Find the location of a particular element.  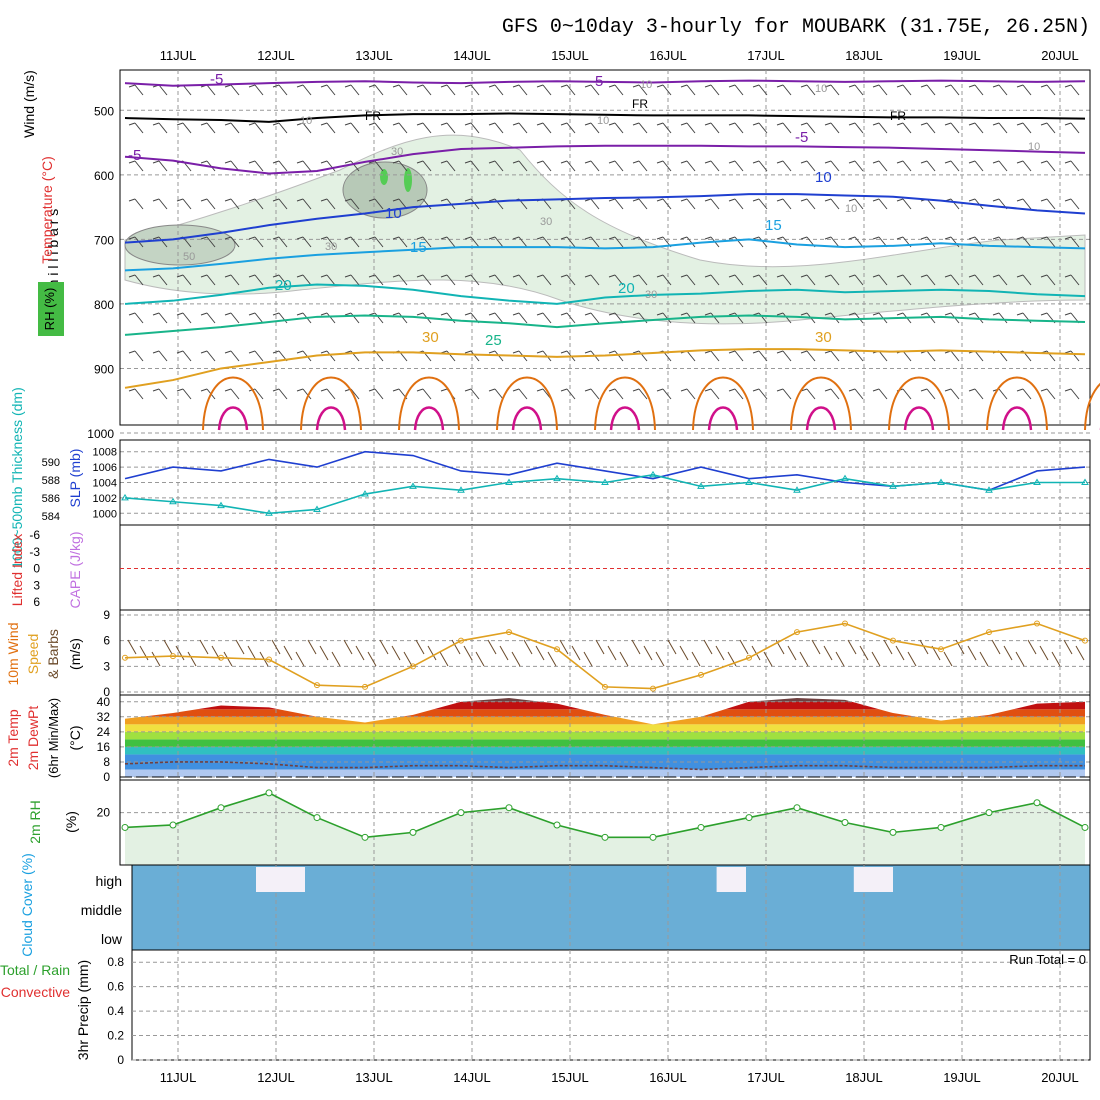

slp-axis-title: SLP (mb) is located at coordinates (75, 478).